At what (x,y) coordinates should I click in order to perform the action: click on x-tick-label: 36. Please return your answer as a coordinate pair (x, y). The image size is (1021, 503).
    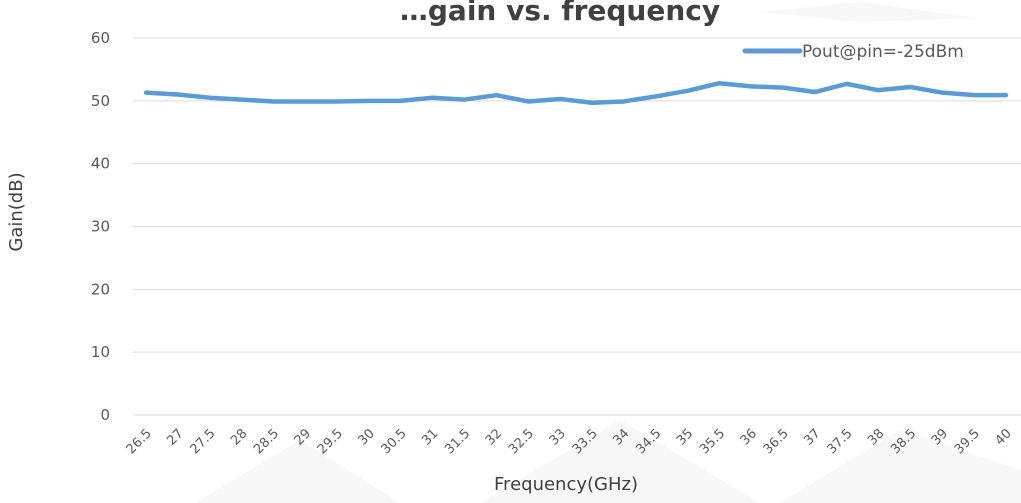
    Looking at the image, I should click on (749, 437).